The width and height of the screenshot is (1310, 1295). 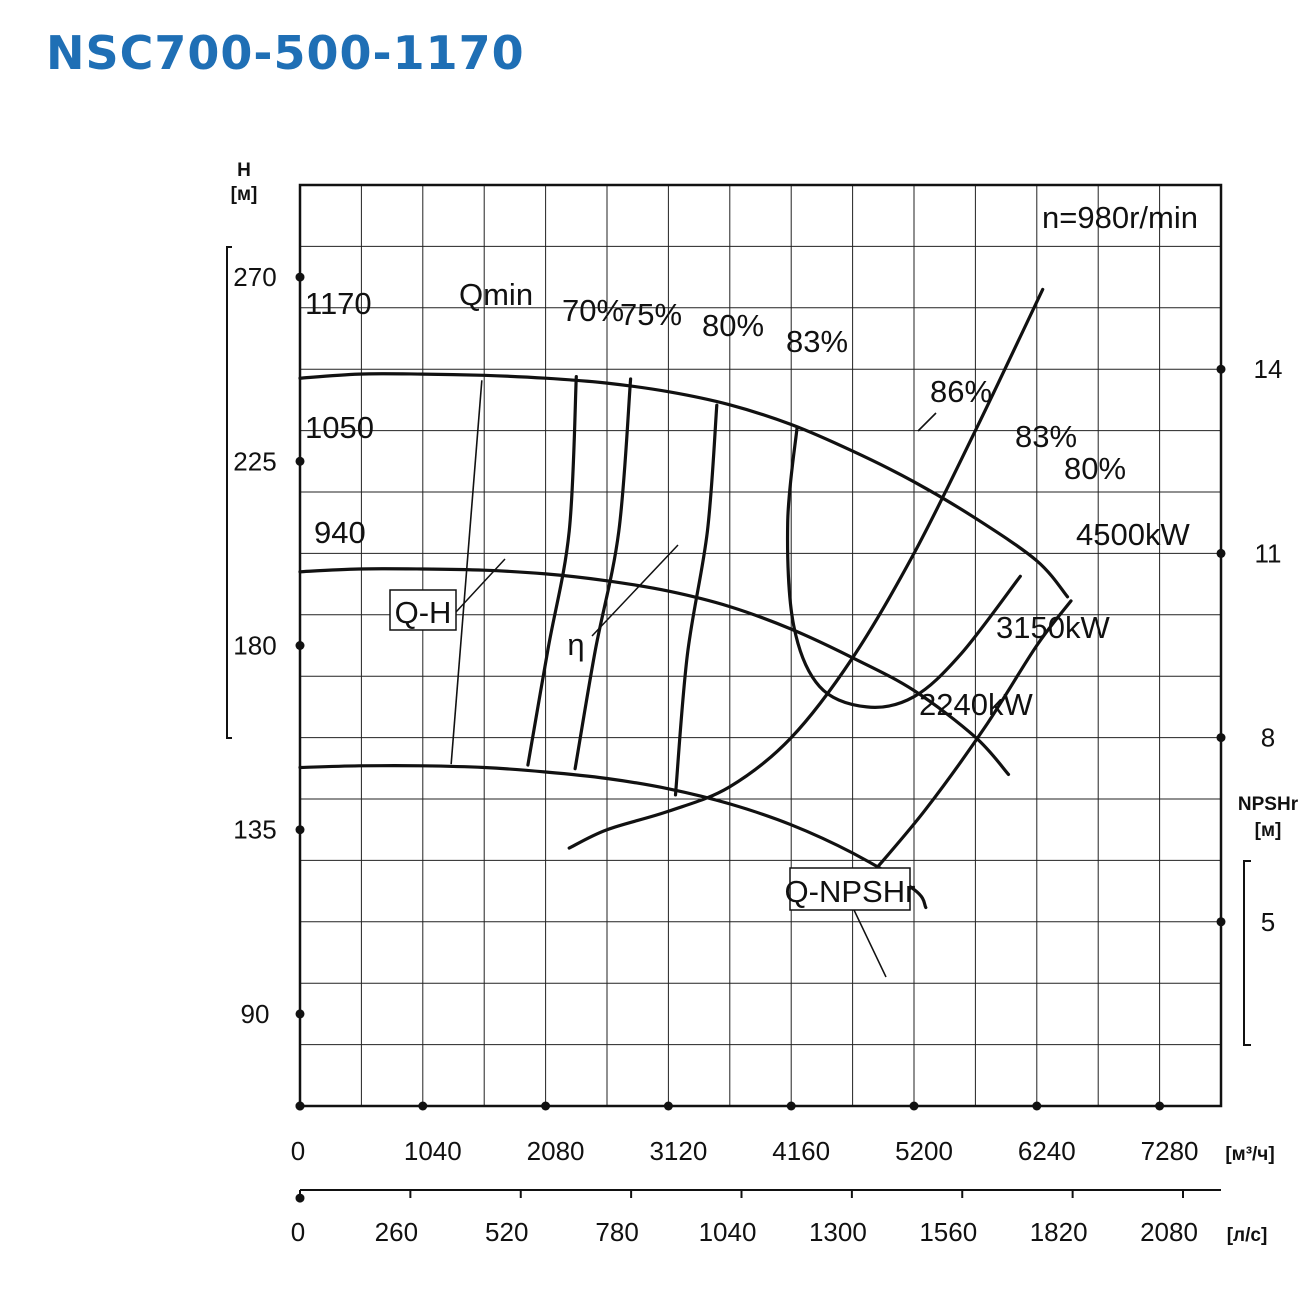 I want to click on flow-ls-tick-label: 1300, so click(x=838, y=1232).